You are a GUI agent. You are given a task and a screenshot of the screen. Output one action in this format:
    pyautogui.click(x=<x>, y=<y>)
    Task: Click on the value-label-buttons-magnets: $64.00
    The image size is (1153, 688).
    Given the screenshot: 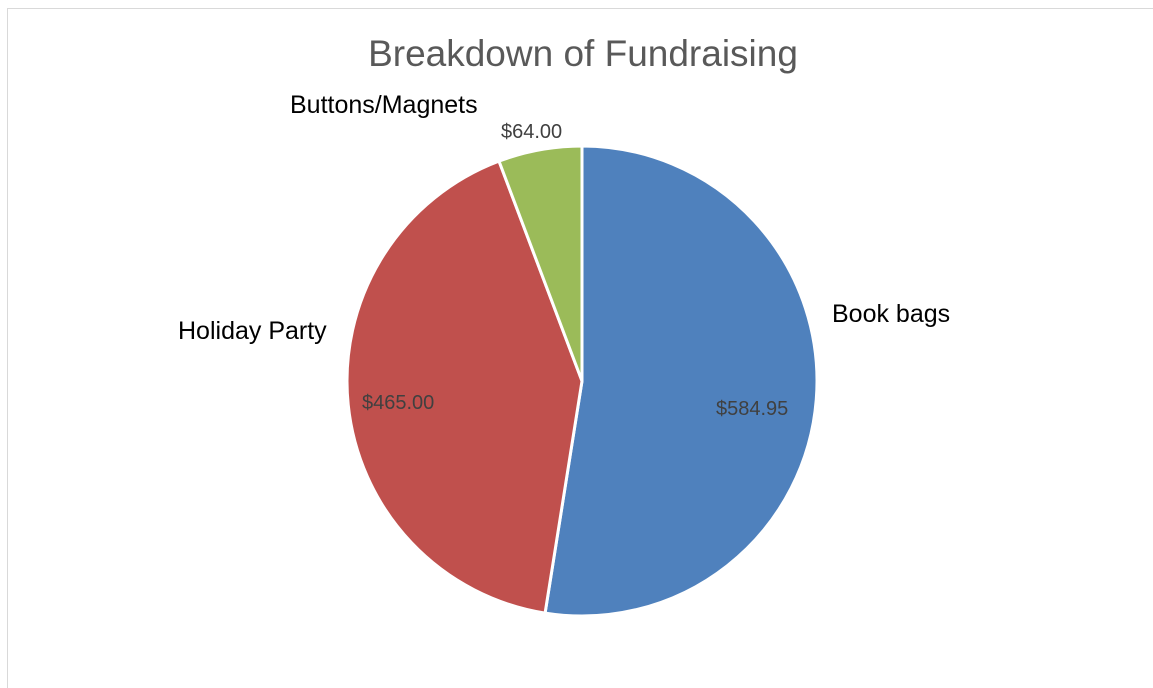 What is the action you would take?
    pyautogui.click(x=531, y=132)
    